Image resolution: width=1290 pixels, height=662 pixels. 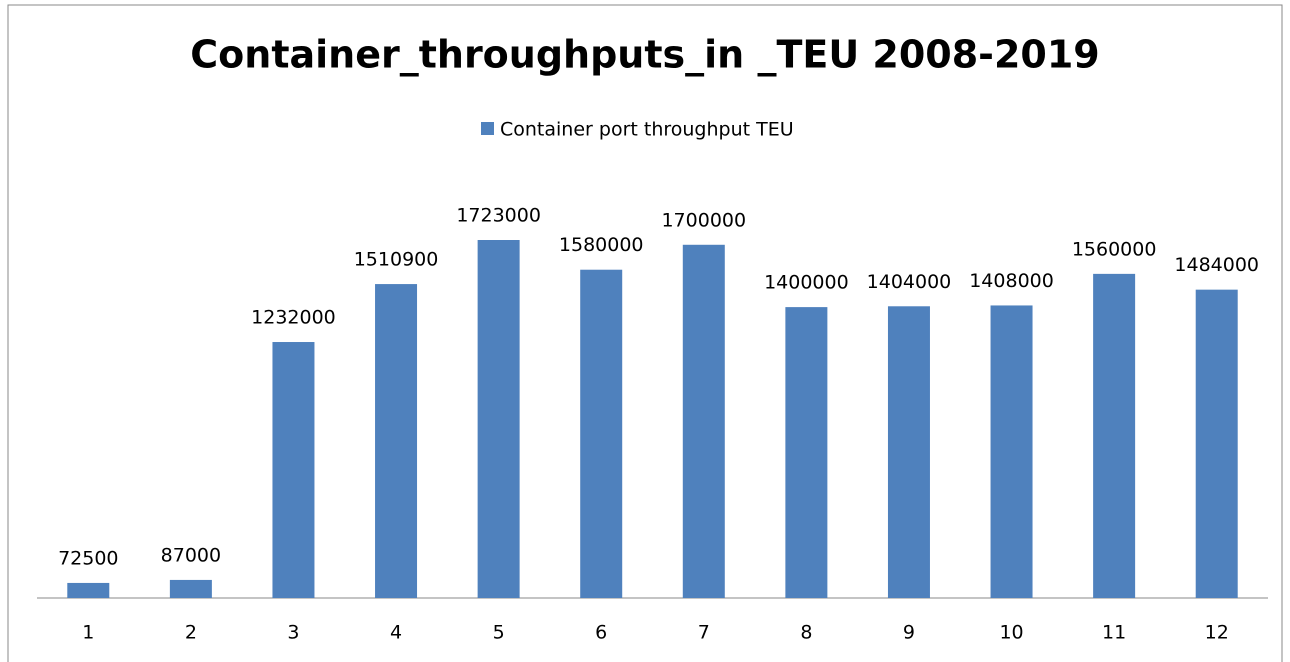 I want to click on x-tick-label: 12, so click(x=1217, y=633).